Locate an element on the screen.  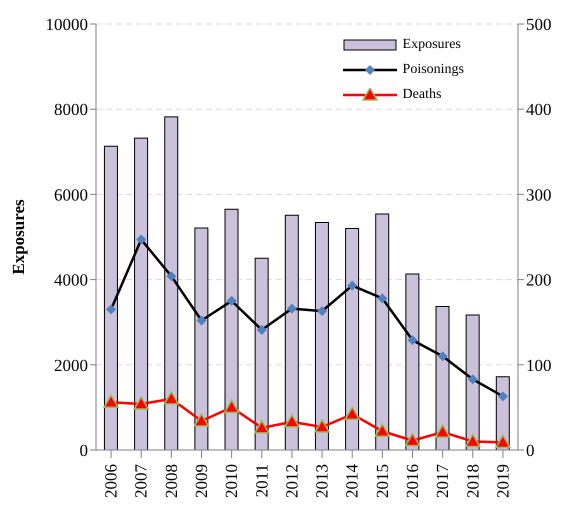
y2-tick-label: 200 is located at coordinates (539, 280).